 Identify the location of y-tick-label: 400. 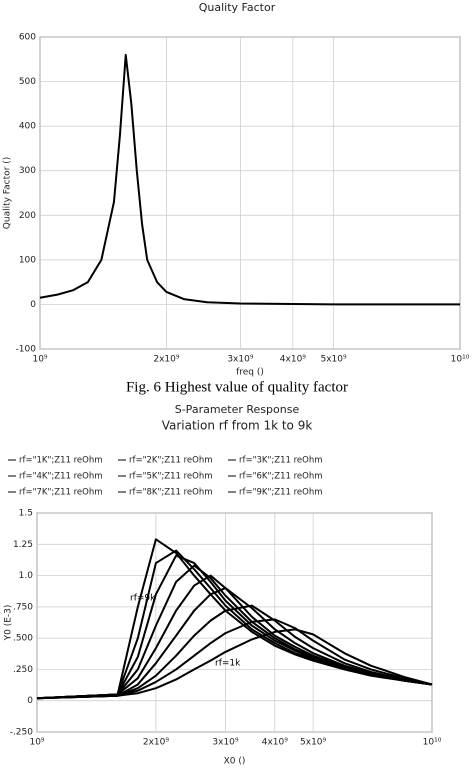
(27, 127).